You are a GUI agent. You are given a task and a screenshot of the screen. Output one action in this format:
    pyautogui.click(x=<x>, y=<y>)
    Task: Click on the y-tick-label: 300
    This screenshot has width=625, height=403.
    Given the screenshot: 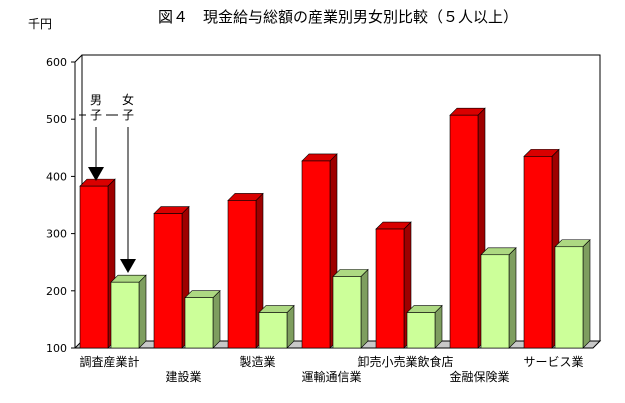 What is the action you would take?
    pyautogui.click(x=56, y=234)
    